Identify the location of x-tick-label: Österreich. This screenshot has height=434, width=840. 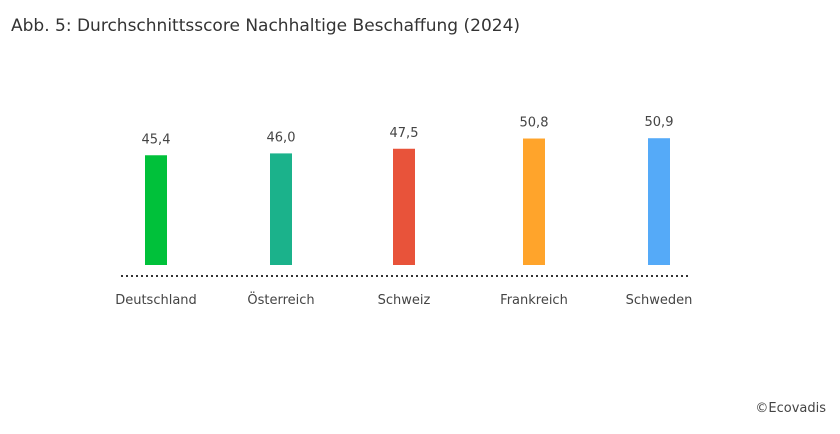
(280, 299).